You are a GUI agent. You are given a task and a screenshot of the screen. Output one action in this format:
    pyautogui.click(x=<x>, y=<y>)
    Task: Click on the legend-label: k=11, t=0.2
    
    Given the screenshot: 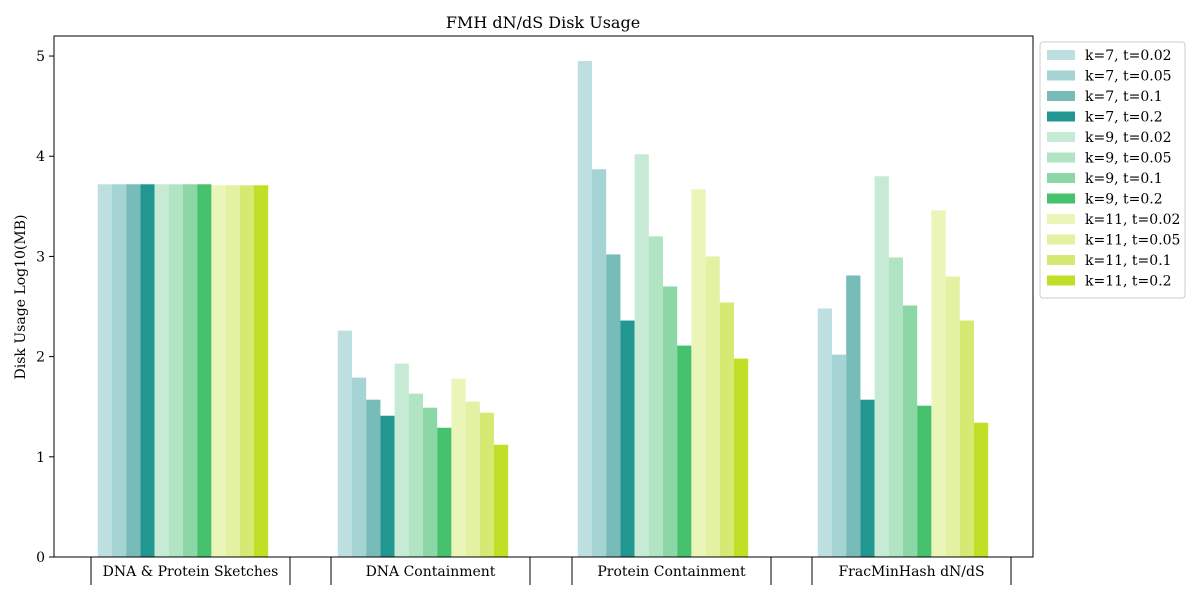 What is the action you would take?
    pyautogui.click(x=1128, y=282)
    